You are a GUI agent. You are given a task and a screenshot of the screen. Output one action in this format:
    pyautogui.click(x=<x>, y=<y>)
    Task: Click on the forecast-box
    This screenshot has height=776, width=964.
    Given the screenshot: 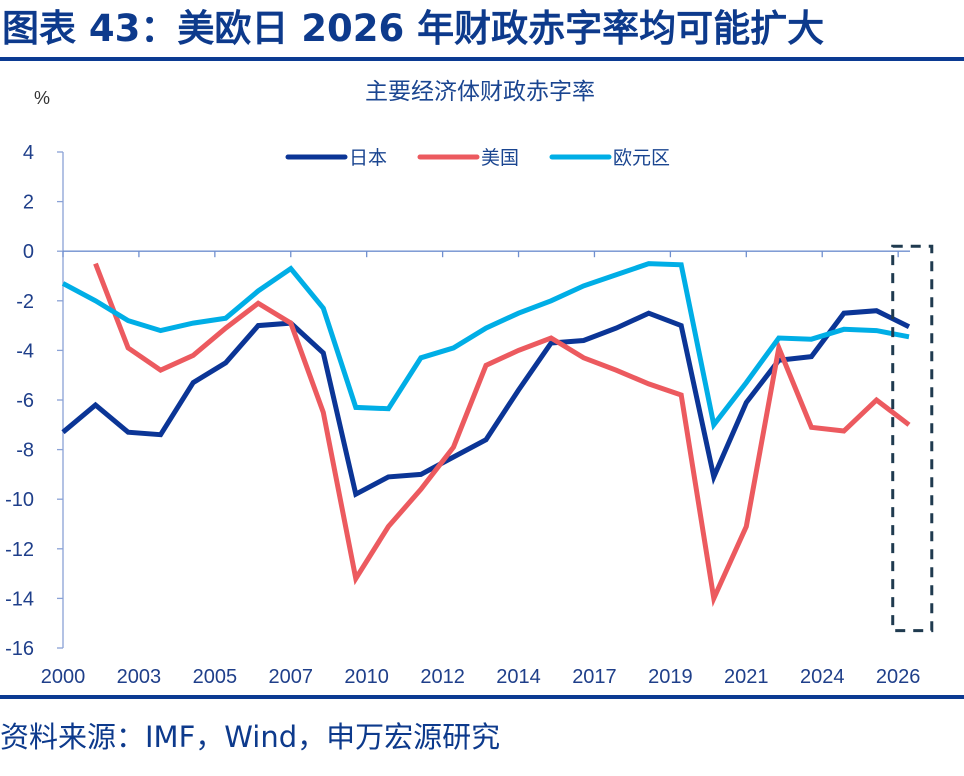 What is the action you would take?
    pyautogui.click(x=912, y=438)
    